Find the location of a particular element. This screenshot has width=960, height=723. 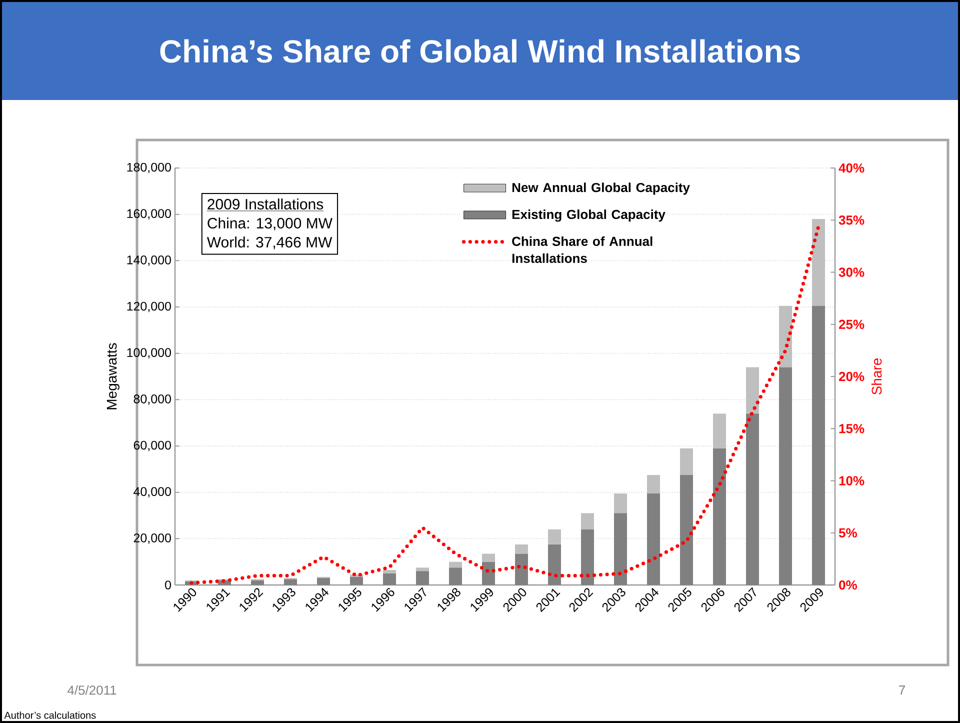

annotation: China: 13,000 MW is located at coordinates (270, 224).